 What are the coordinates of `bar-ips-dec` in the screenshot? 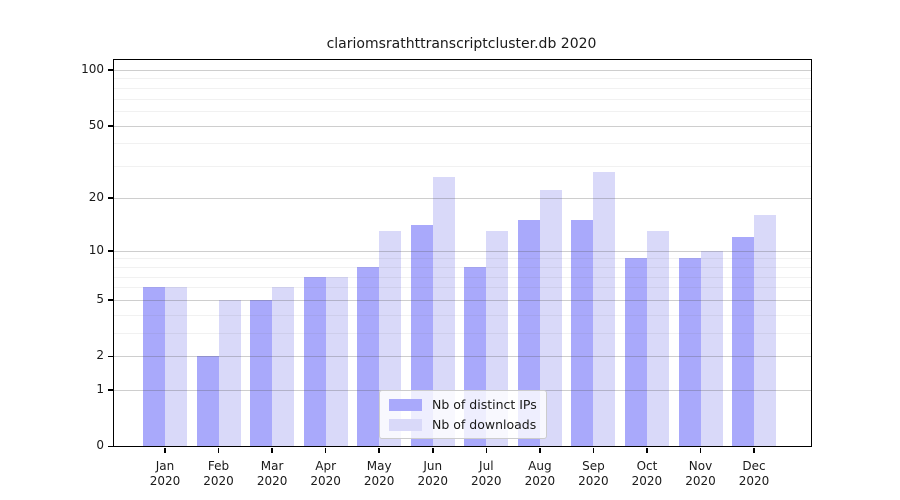 It's located at (743, 341).